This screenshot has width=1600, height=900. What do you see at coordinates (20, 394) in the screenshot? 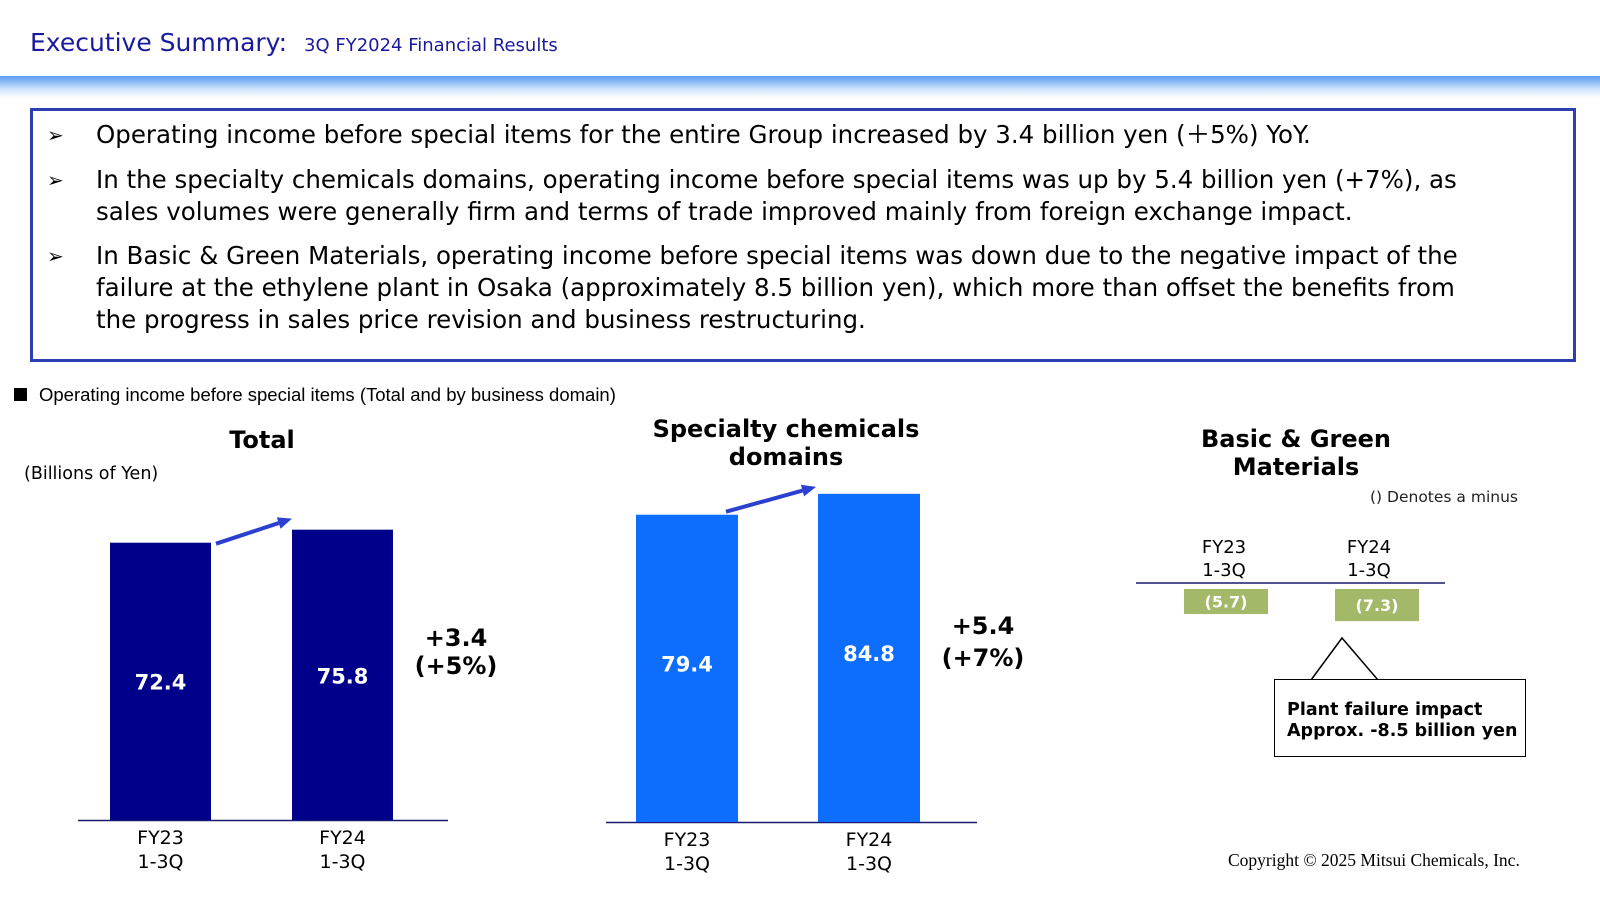
I see `square-bullet-icon` at bounding box center [20, 394].